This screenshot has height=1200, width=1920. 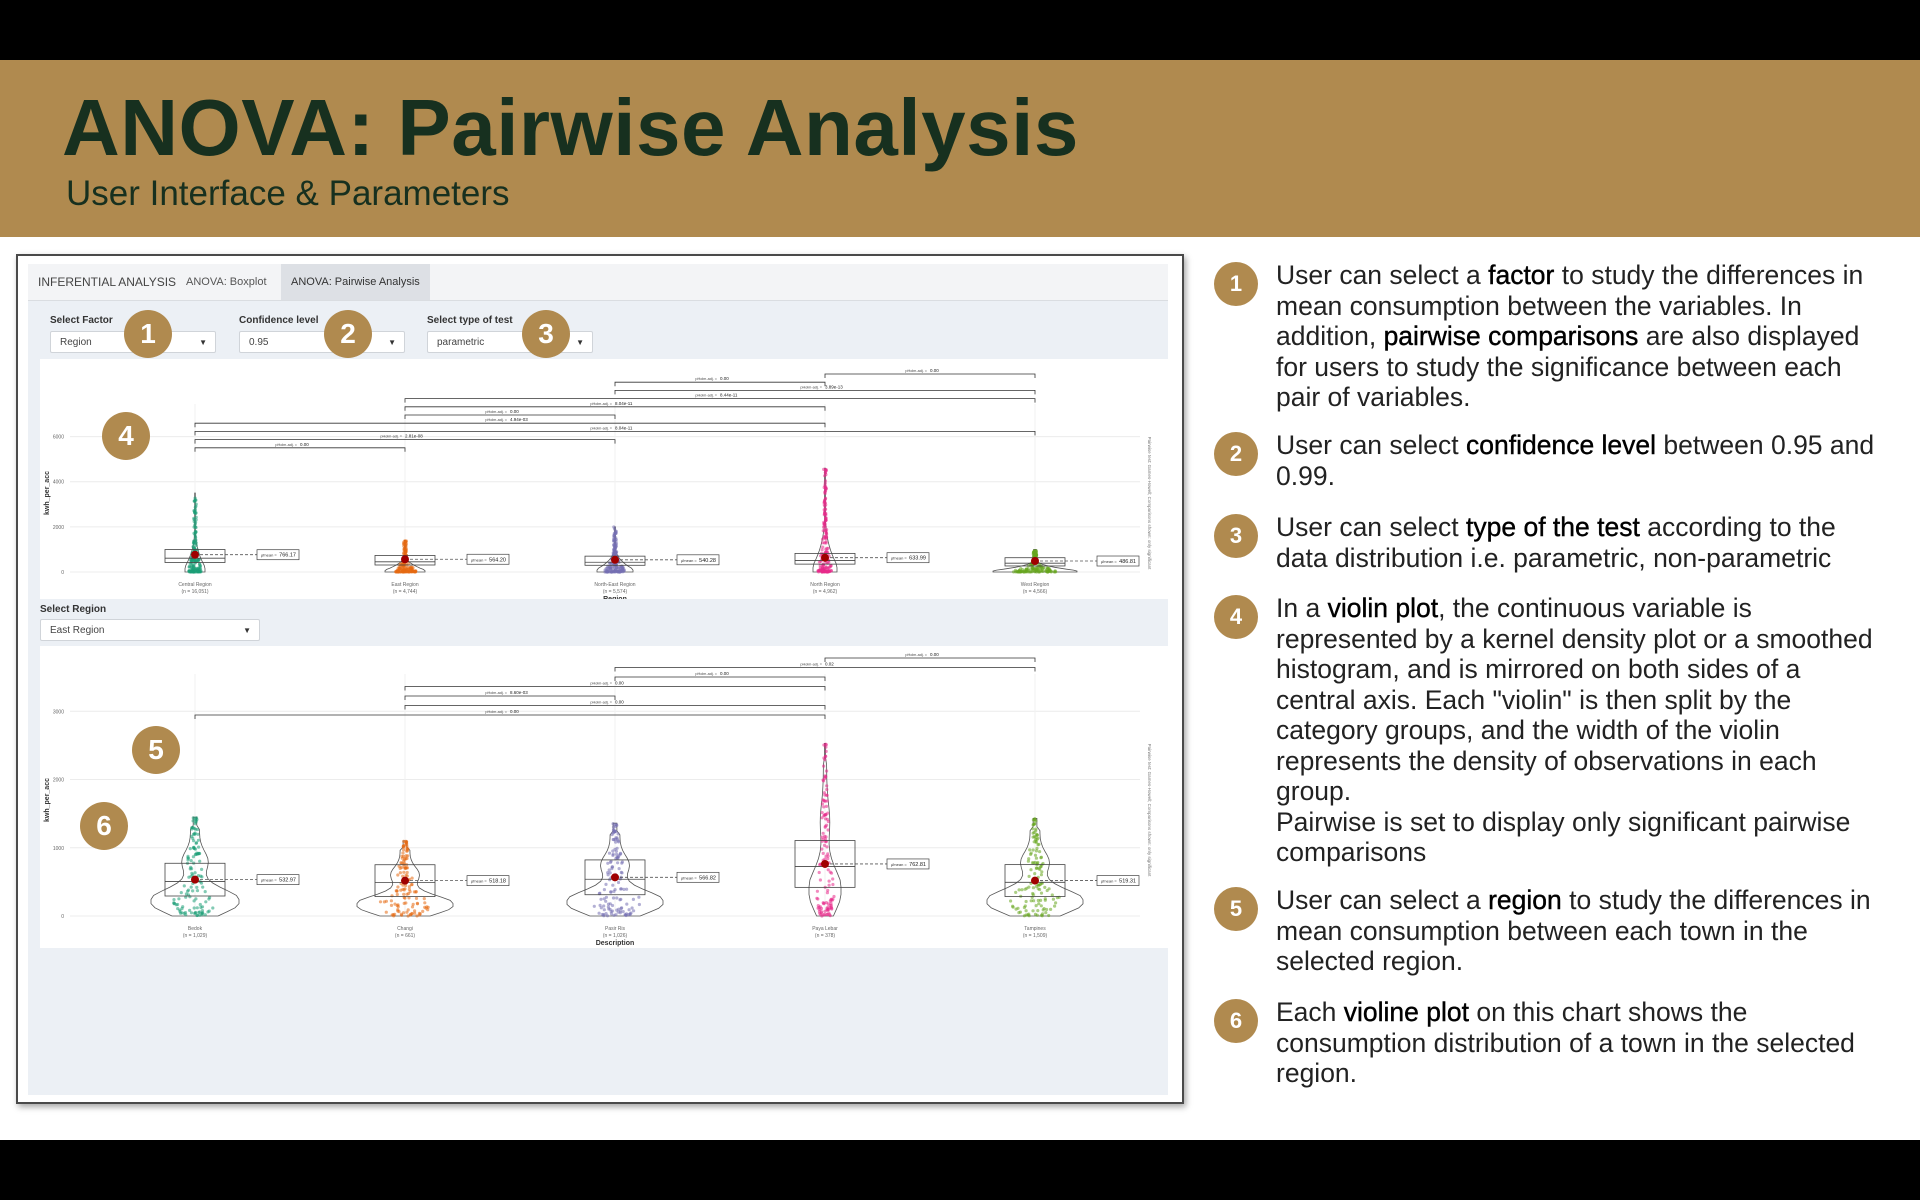 I want to click on x-tick-label: Pasir Ris, so click(x=615, y=929).